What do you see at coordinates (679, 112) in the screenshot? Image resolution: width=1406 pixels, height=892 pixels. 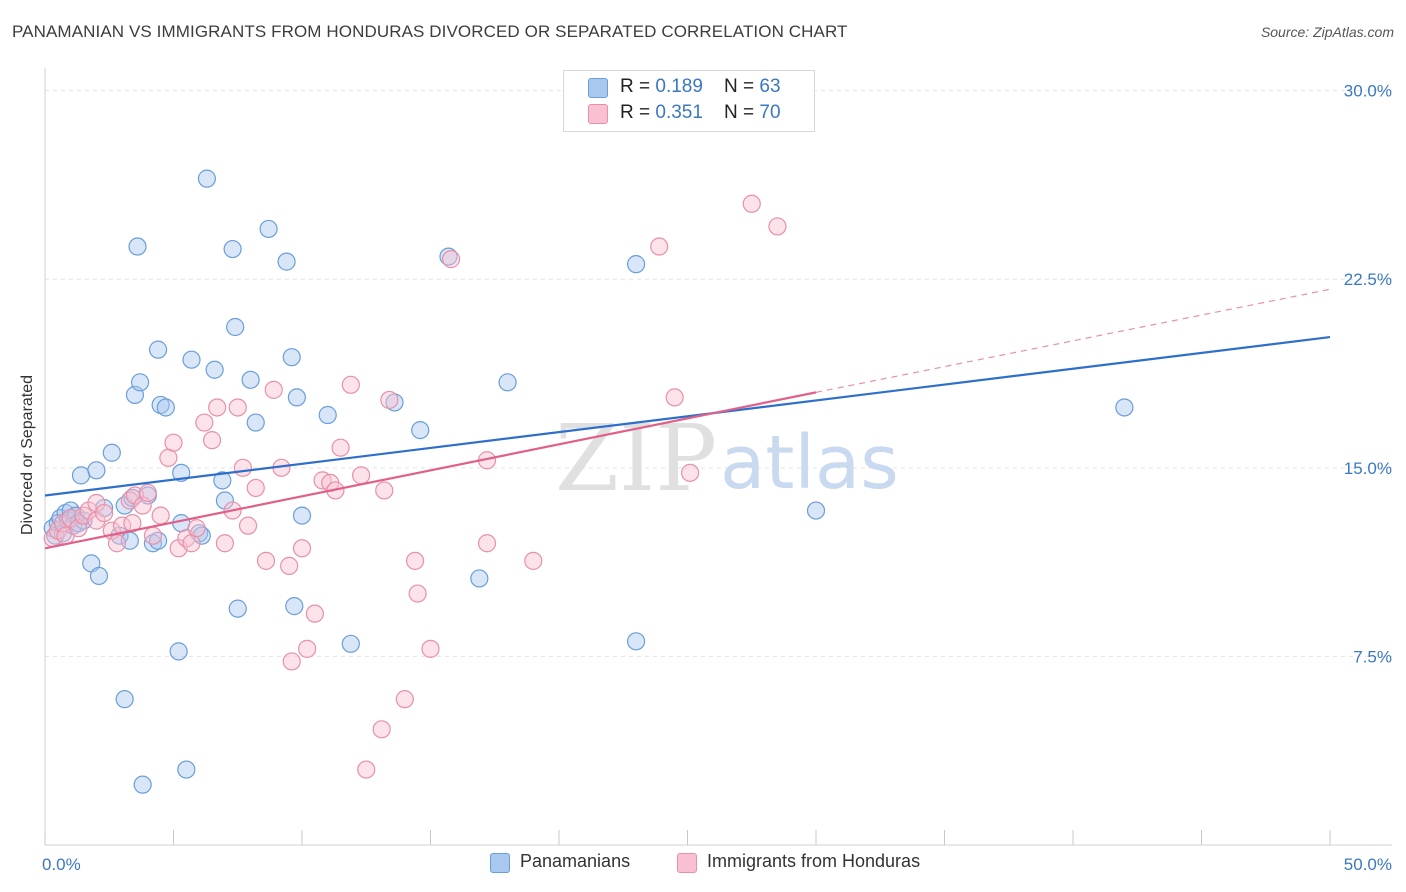 I see `legend-r-value: 0.351` at bounding box center [679, 112].